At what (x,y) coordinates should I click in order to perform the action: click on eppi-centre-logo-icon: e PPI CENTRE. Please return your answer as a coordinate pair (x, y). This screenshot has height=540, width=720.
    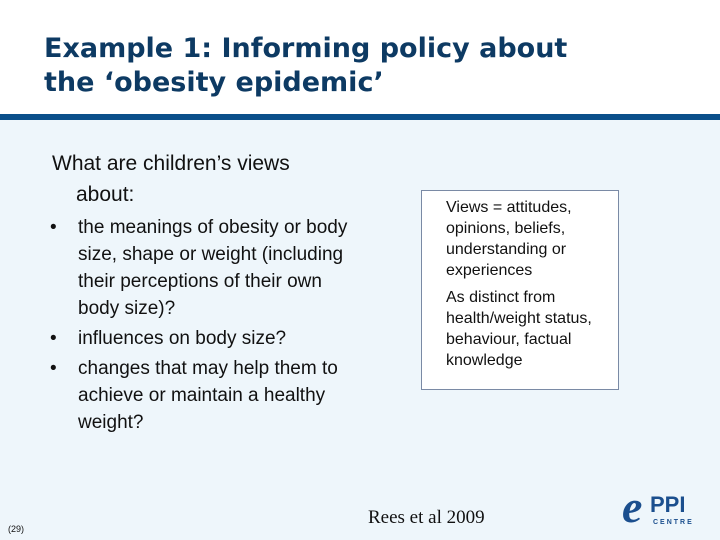
    Looking at the image, I should click on (662, 507).